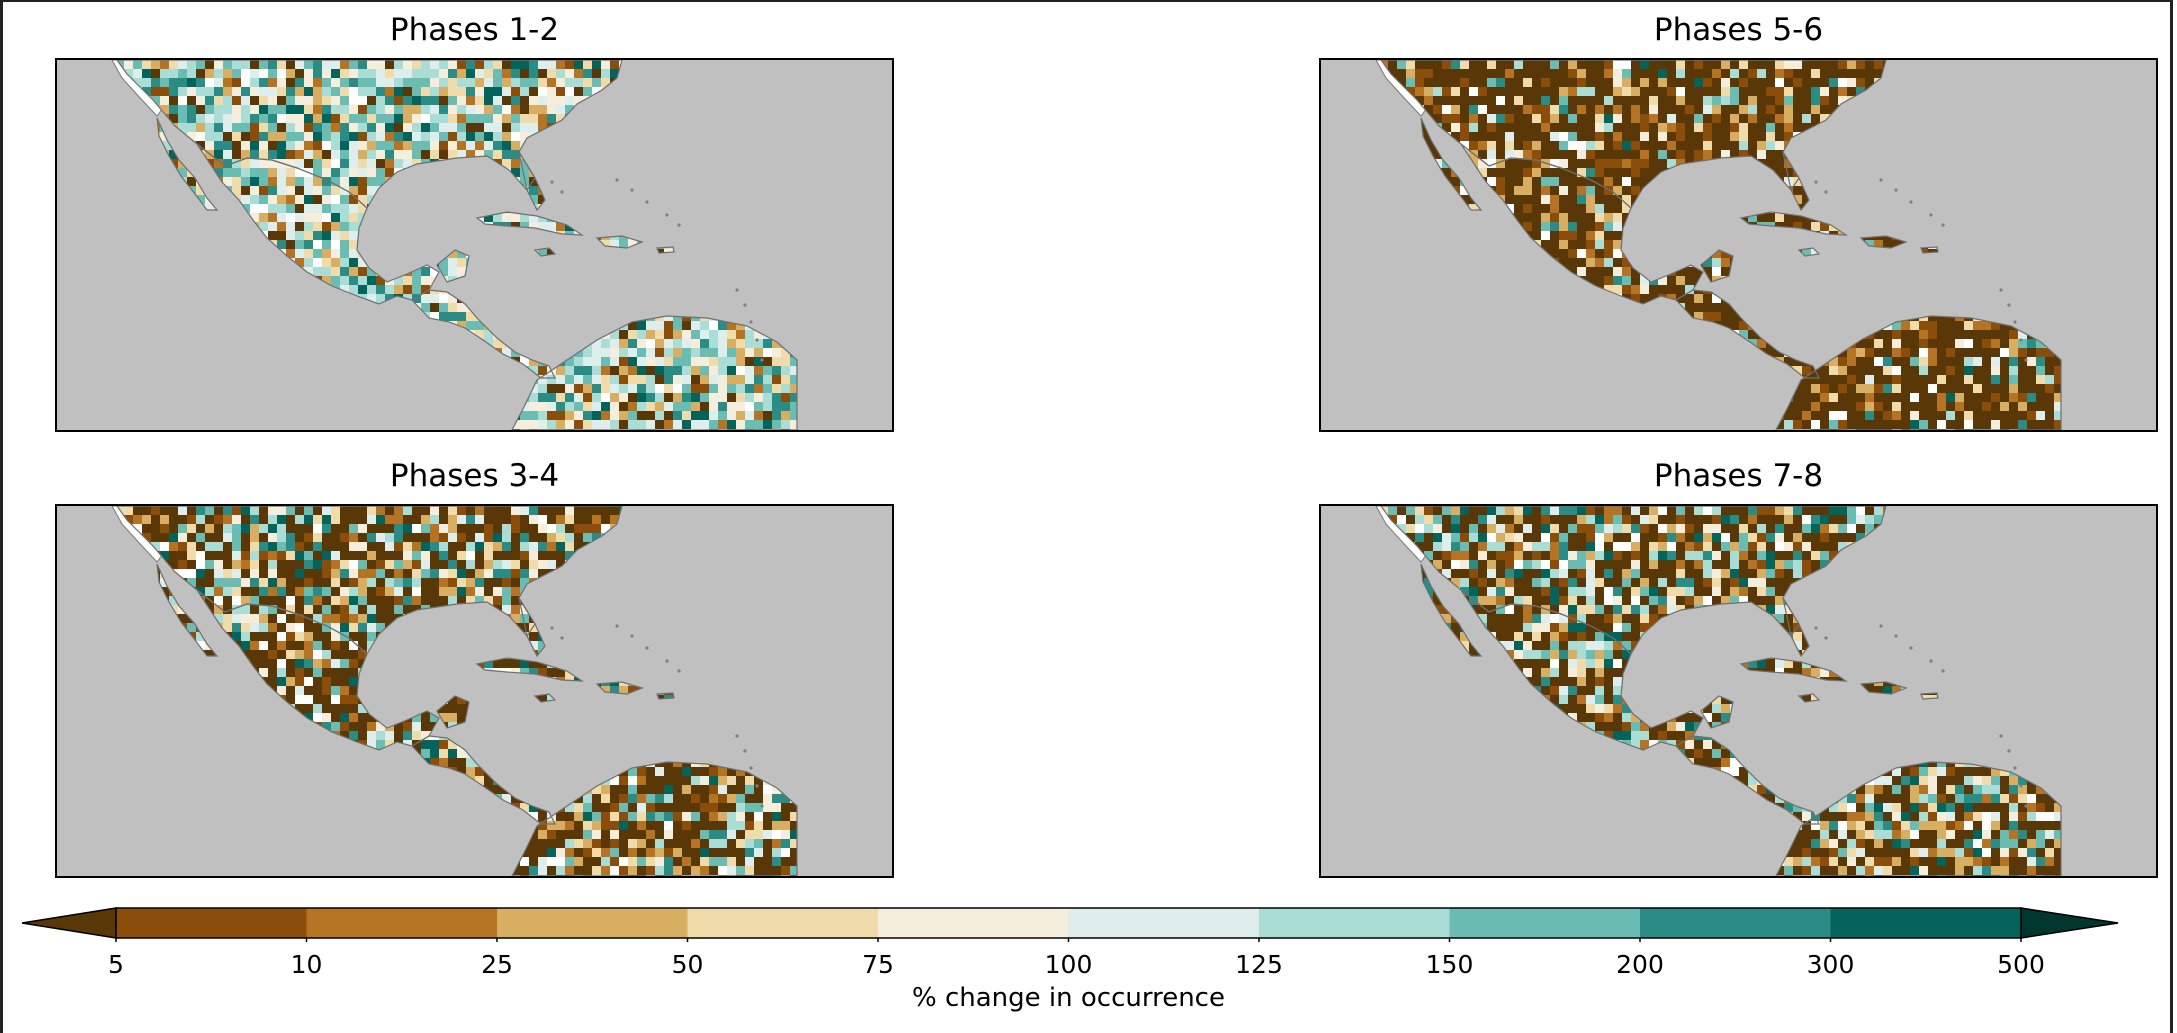 The height and width of the screenshot is (1033, 2177). What do you see at coordinates (116, 964) in the screenshot?
I see `colorbar-tick-label: 5` at bounding box center [116, 964].